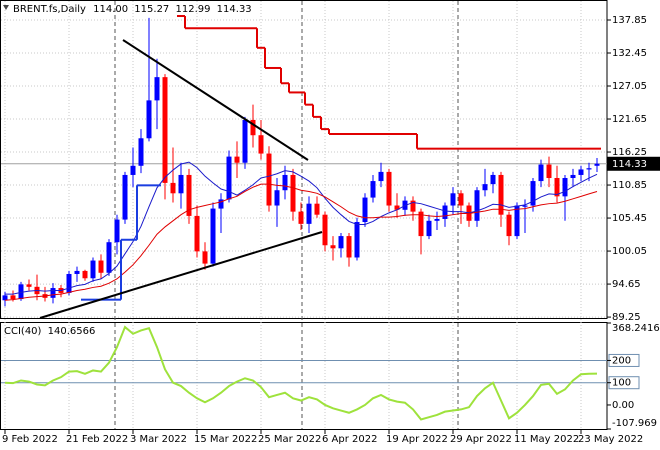  I want to click on y-tick-label: 132.45, so click(629, 53).